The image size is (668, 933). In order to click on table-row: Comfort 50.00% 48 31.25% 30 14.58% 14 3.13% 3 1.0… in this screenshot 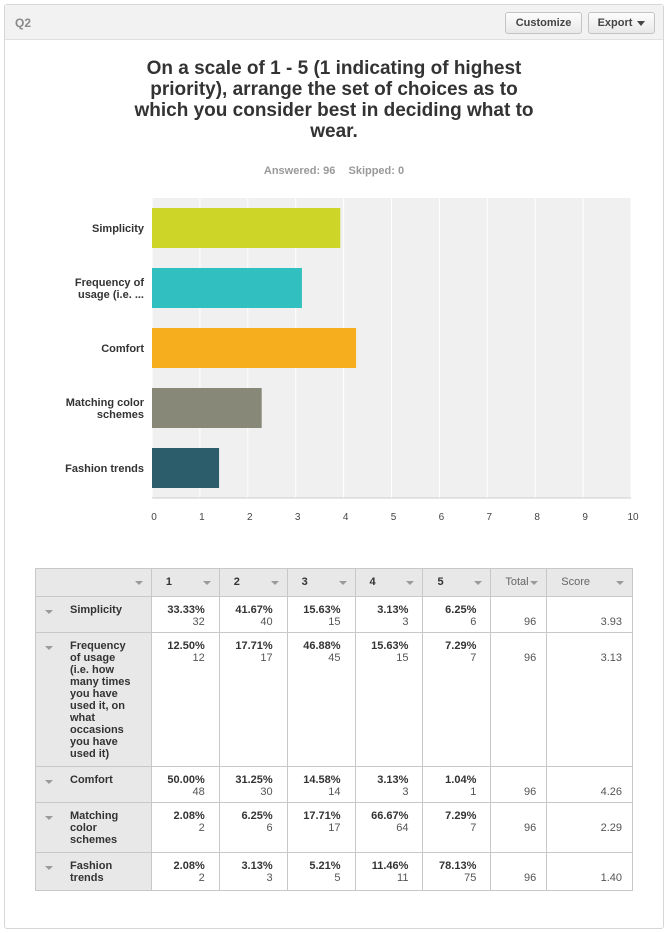, I will do `click(334, 784)`.